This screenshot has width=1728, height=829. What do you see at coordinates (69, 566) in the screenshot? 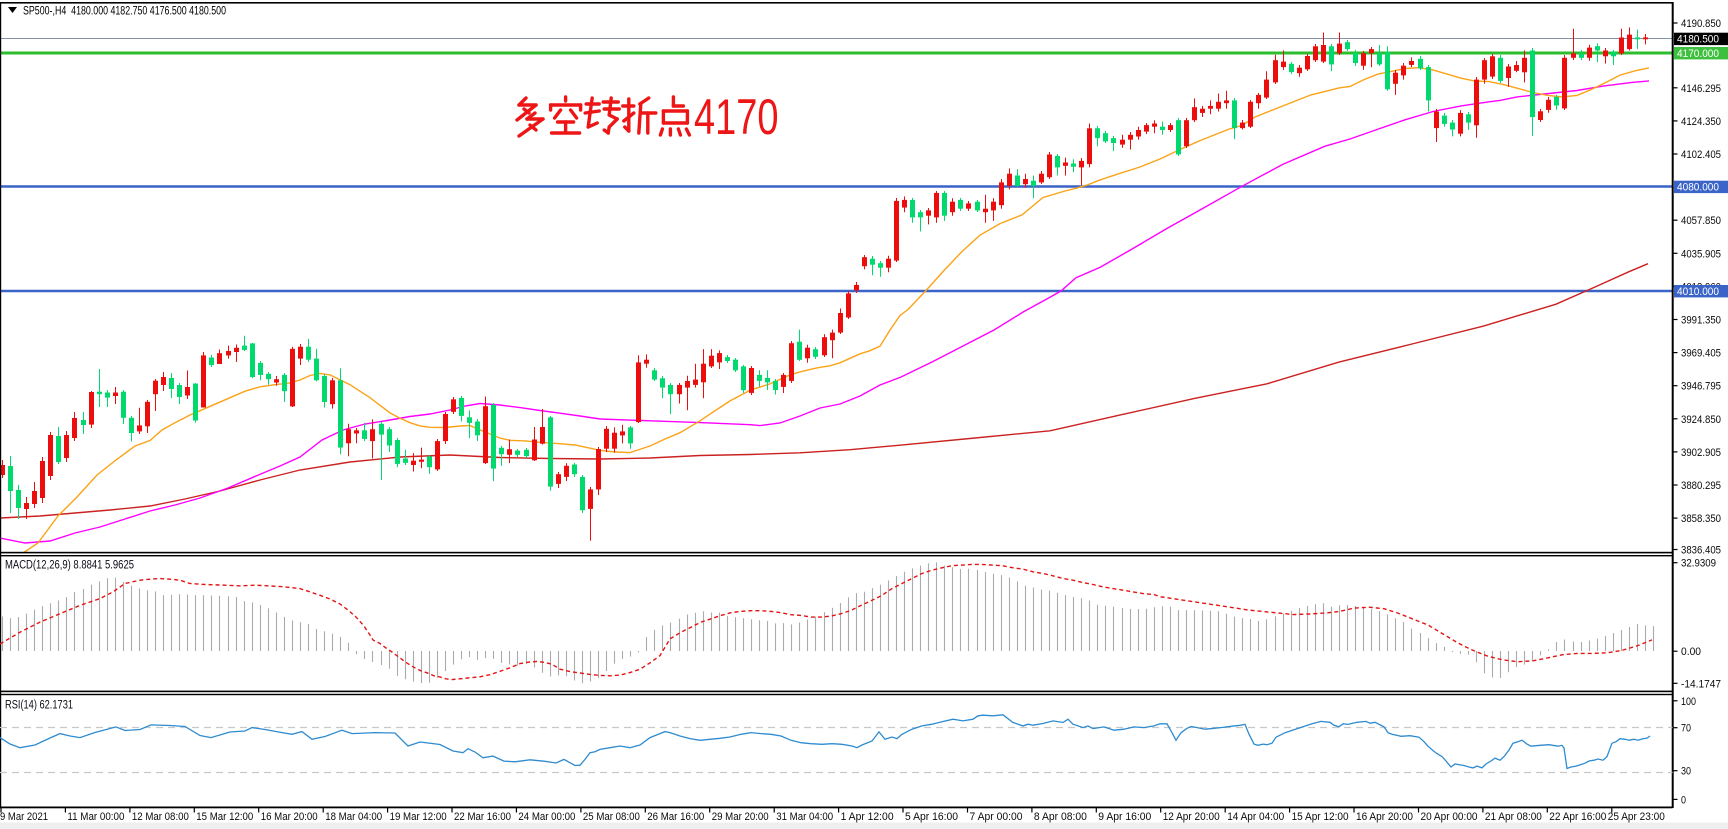
I see `svg-text: MACD(12,26,9) 8.8841 5.9625` at bounding box center [69, 566].